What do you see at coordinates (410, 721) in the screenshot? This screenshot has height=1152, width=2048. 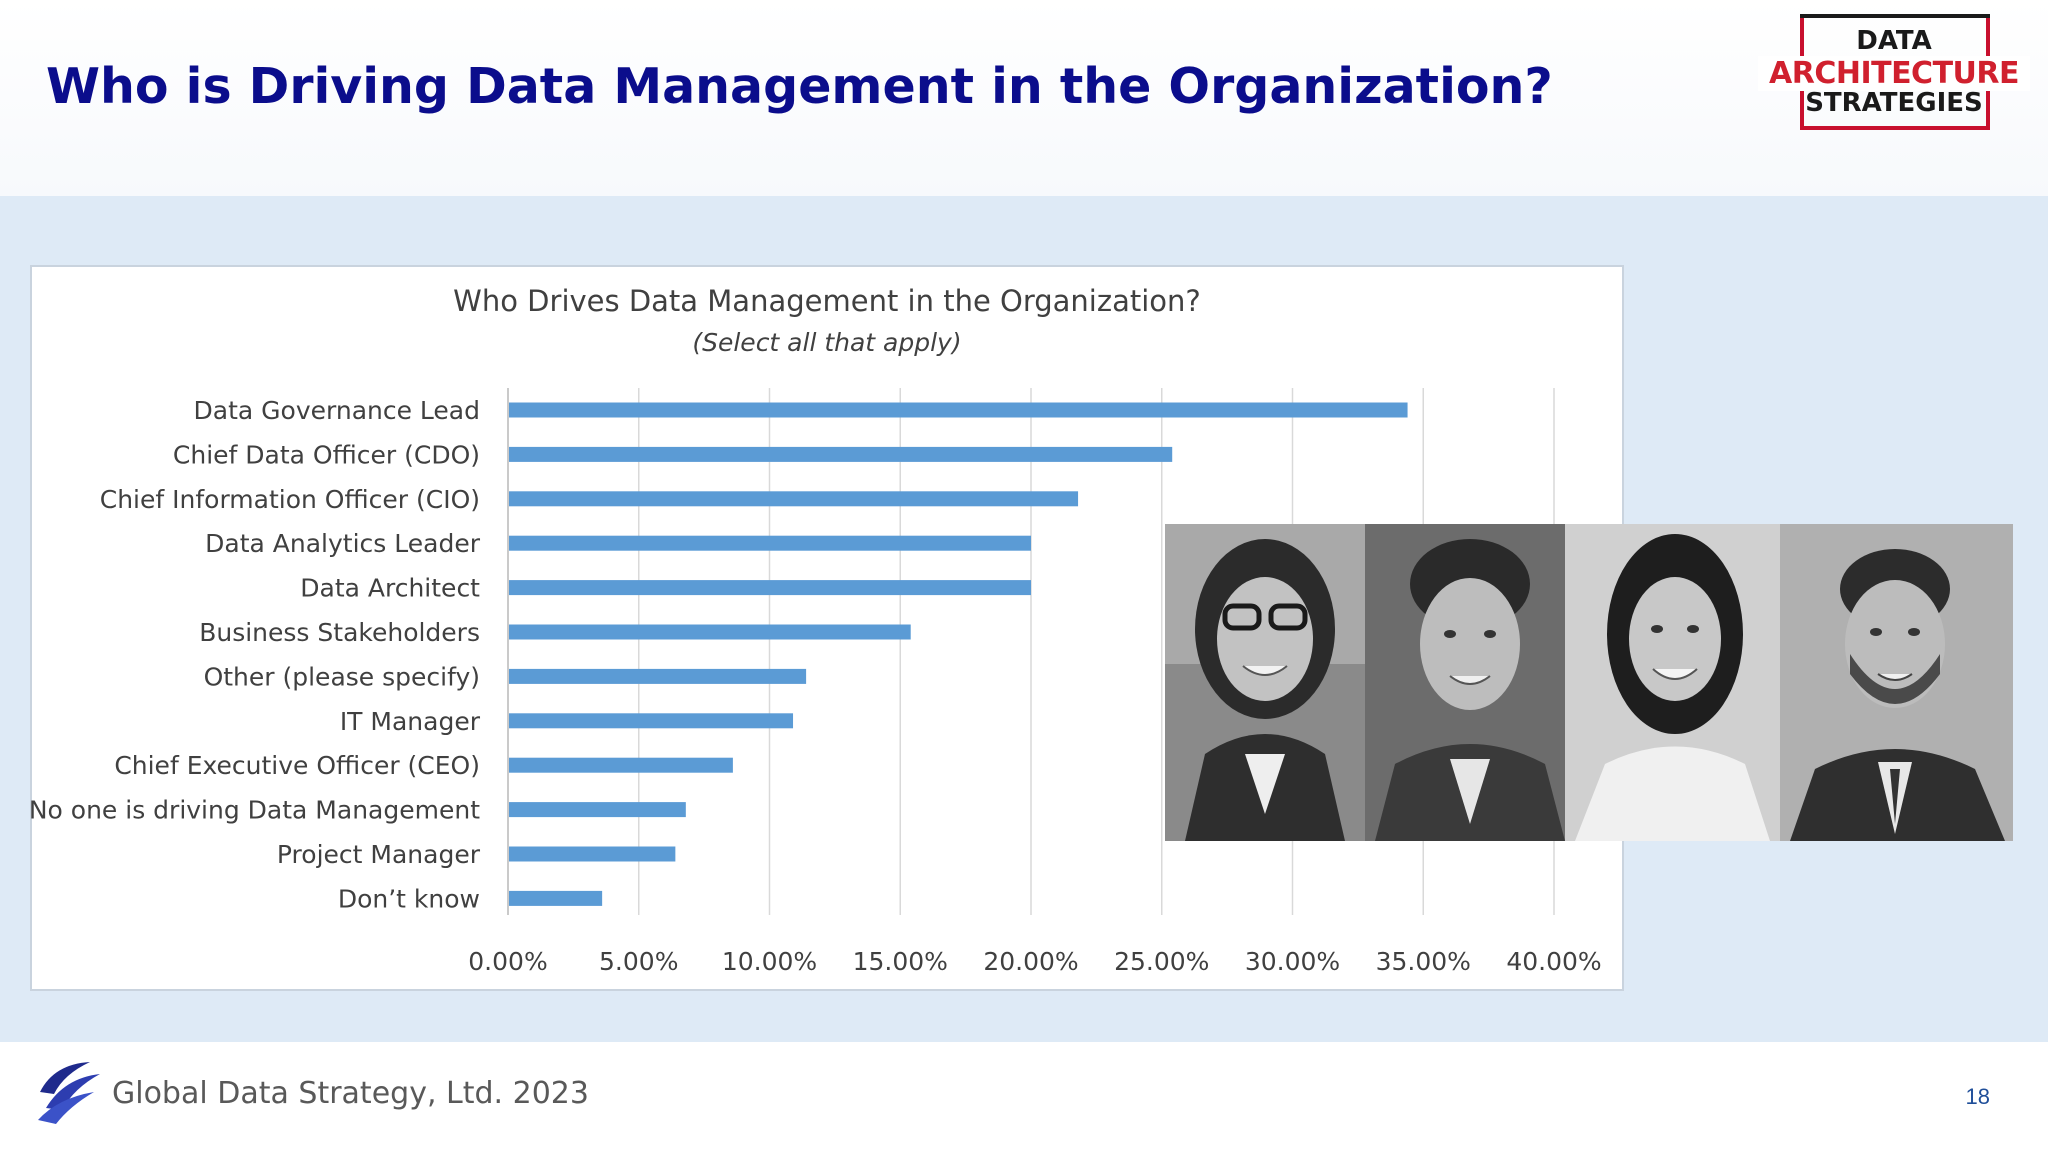 I see `category-label: IT Manager` at bounding box center [410, 721].